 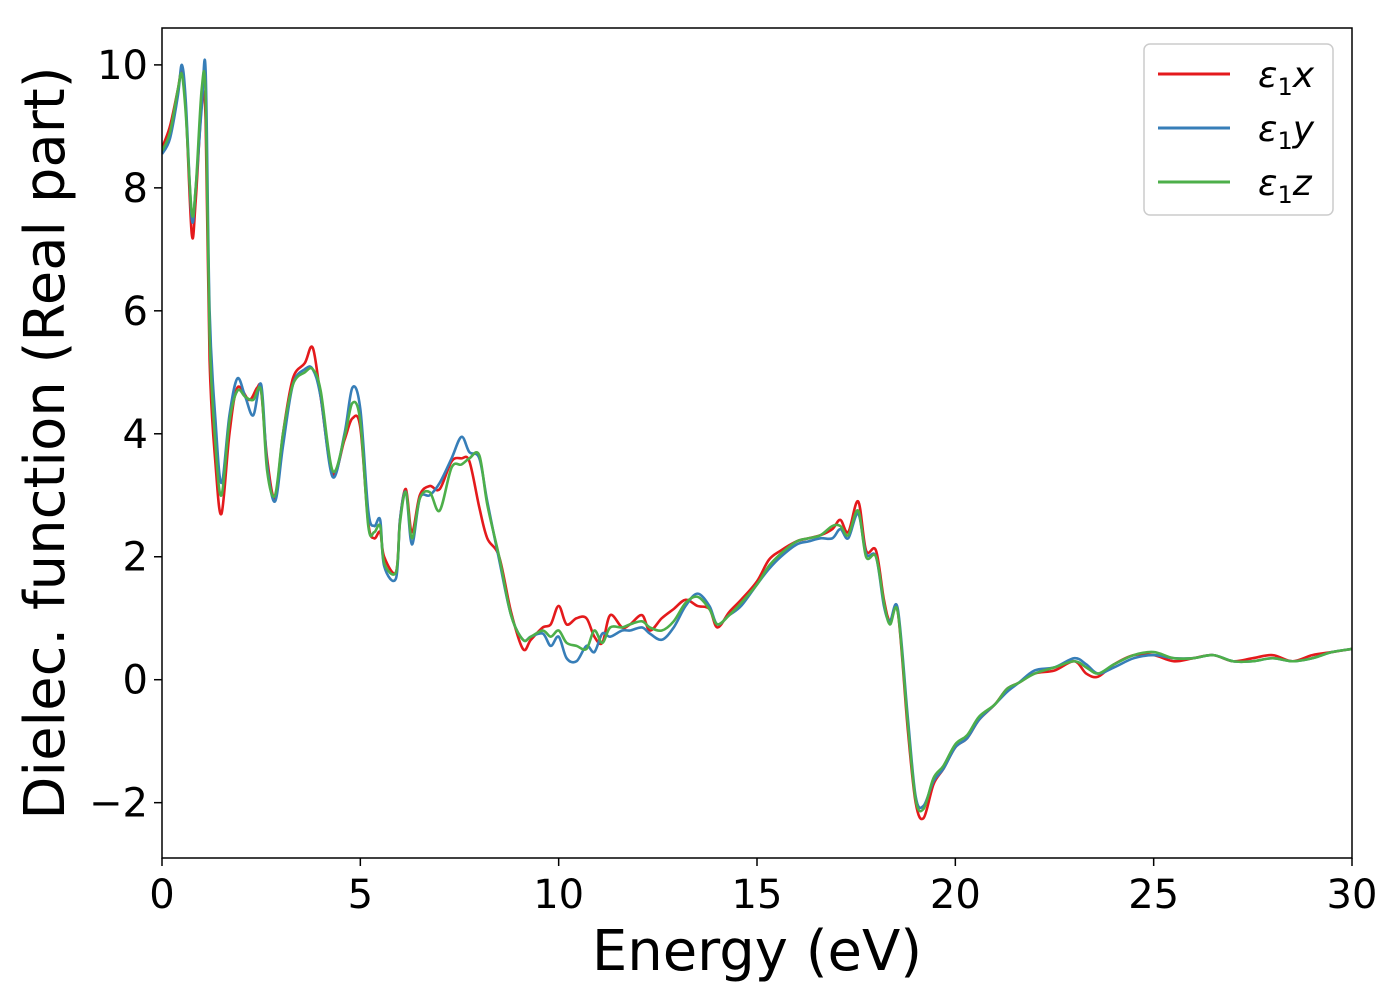 I want to click on y-tick-label: 4, so click(x=135, y=435).